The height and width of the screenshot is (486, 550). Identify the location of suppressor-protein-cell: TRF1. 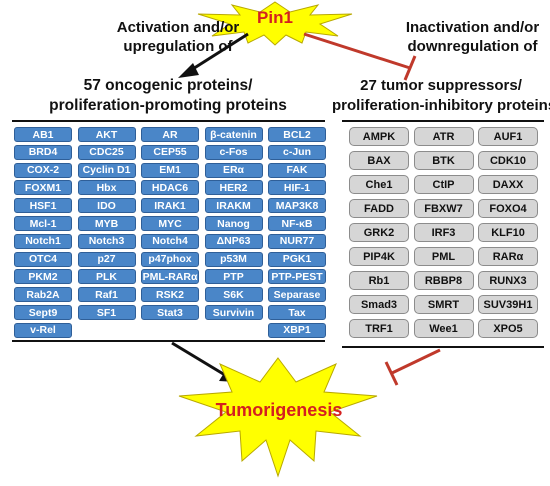
(379, 328).